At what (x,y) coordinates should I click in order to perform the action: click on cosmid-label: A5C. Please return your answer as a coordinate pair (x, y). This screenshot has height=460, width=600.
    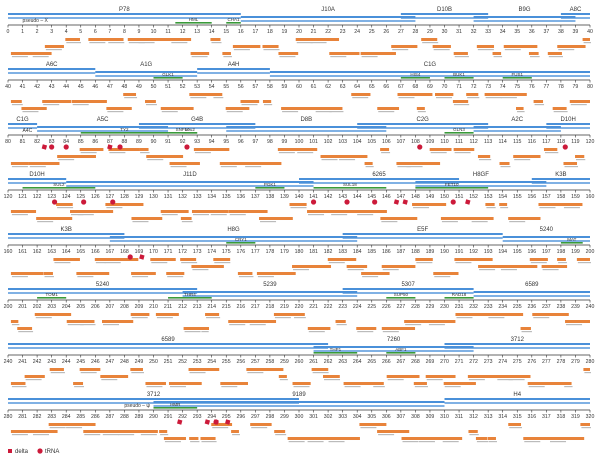
    Looking at the image, I should click on (103, 120).